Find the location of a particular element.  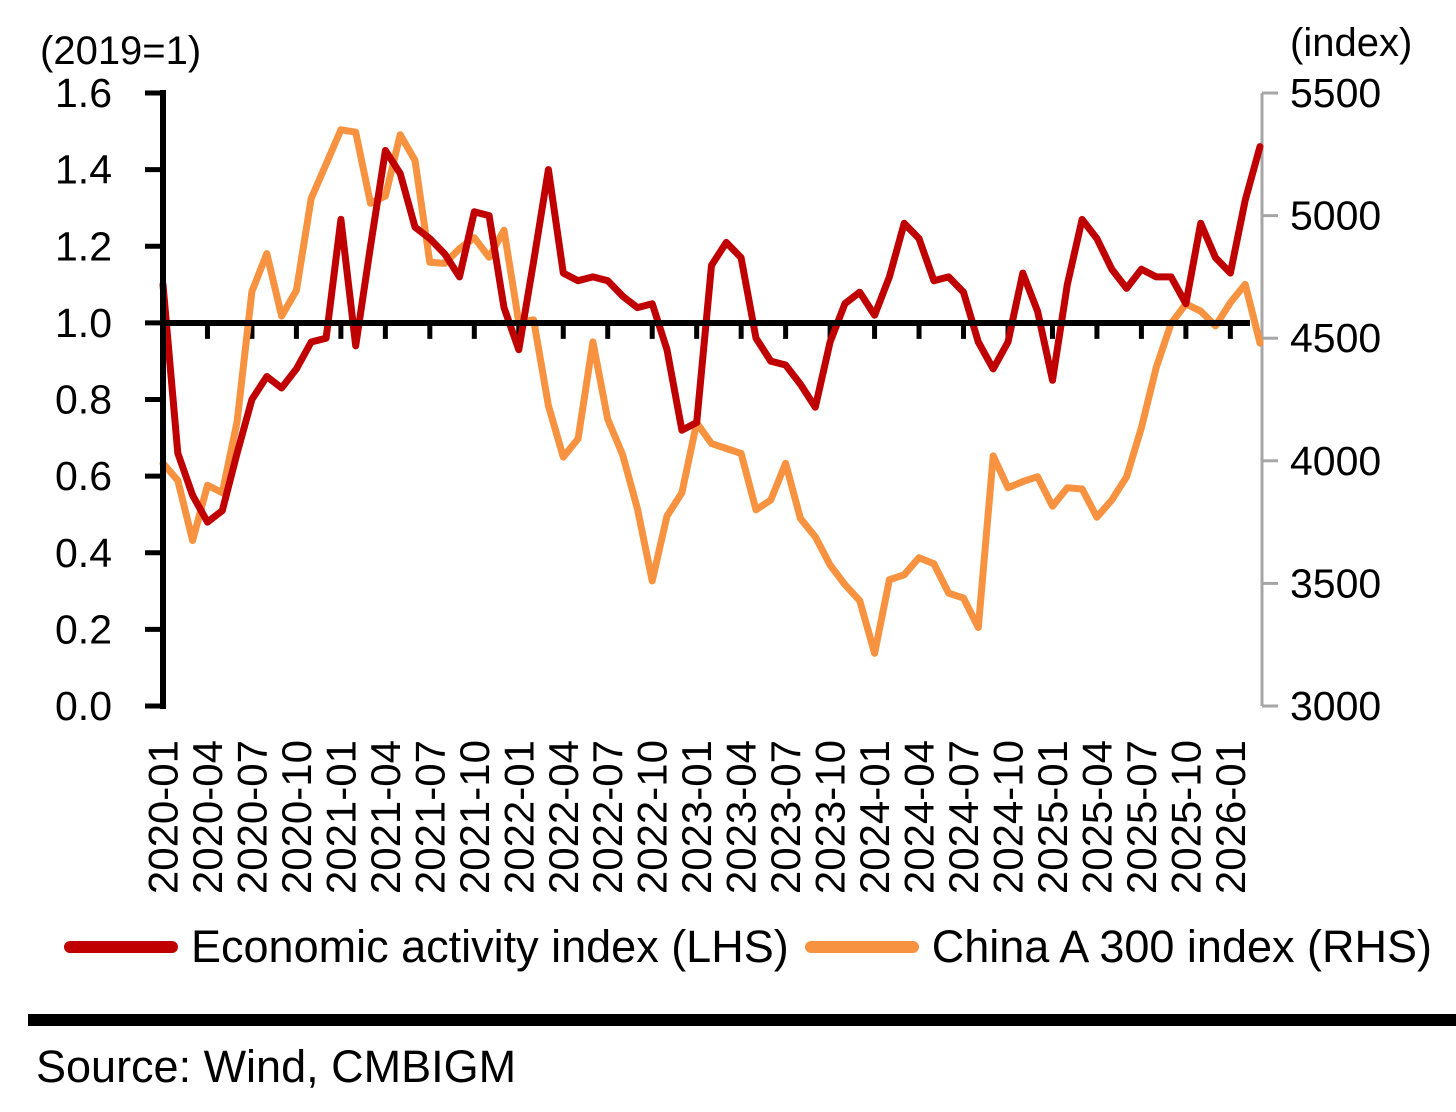

x-axis-tick-label: 2022-07 is located at coordinates (607, 817).